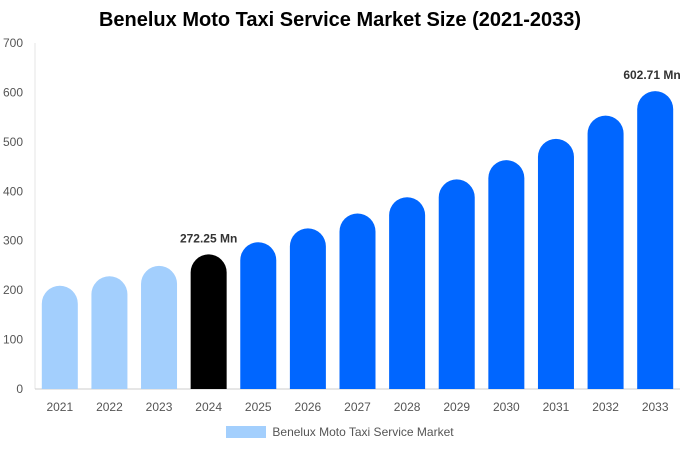 The image size is (680, 450). I want to click on bar-2033, so click(655, 240).